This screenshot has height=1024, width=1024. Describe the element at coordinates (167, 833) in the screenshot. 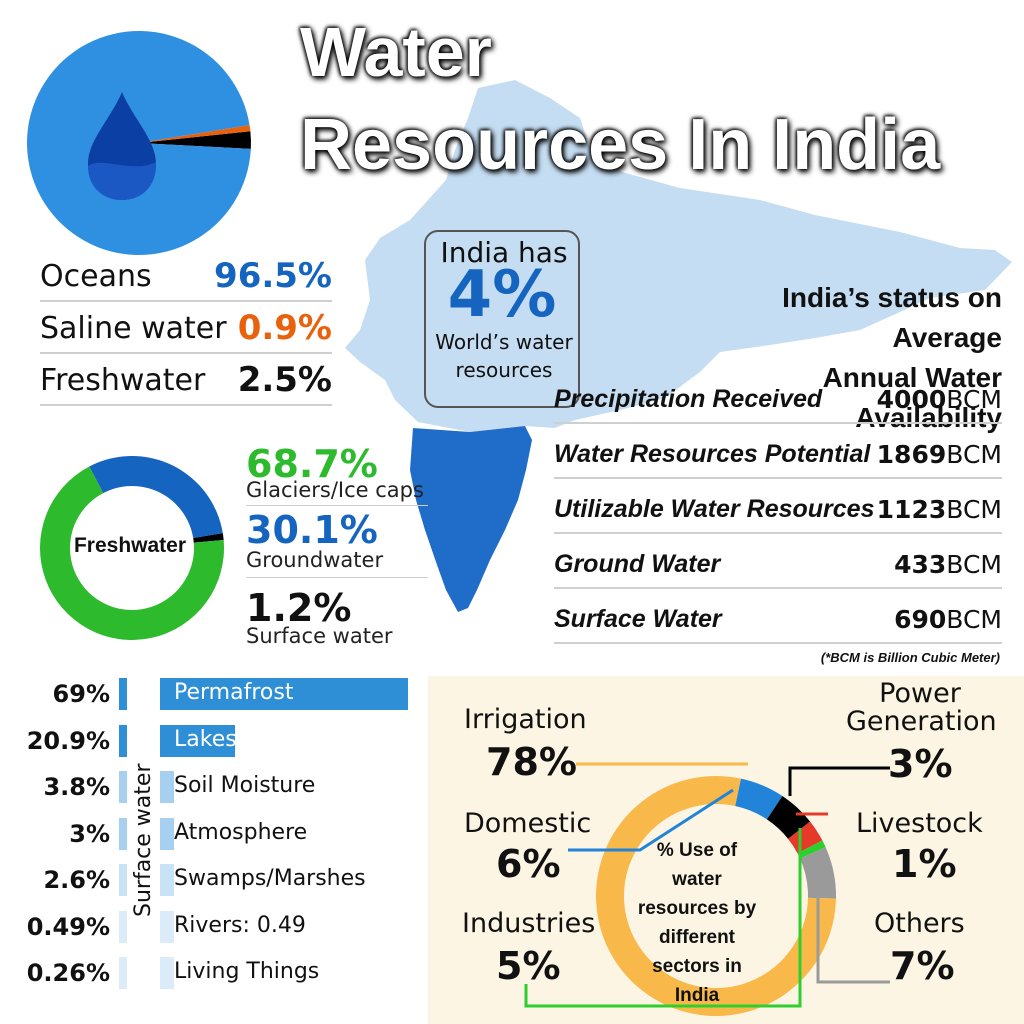

I see `atmosphere-bar` at that location.